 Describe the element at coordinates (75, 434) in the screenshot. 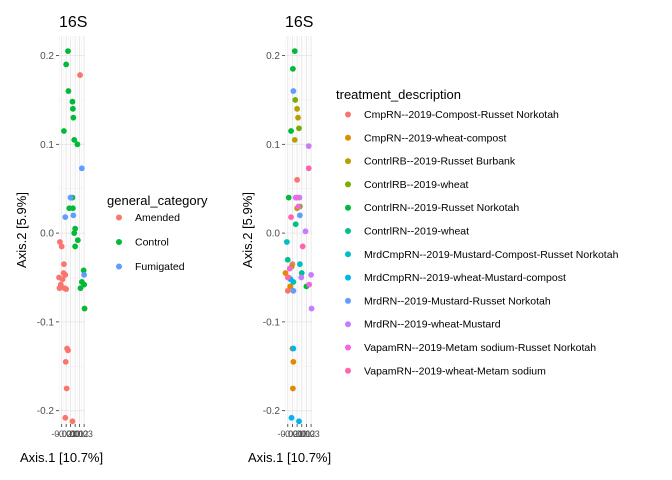

I see `x-tick-label: 0.01` at that location.